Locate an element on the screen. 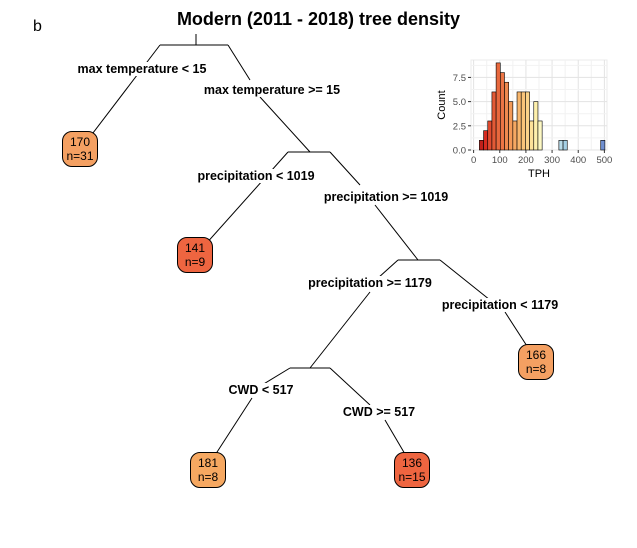 The image size is (637, 548). histogram-x-label: TPH is located at coordinates (539, 174).